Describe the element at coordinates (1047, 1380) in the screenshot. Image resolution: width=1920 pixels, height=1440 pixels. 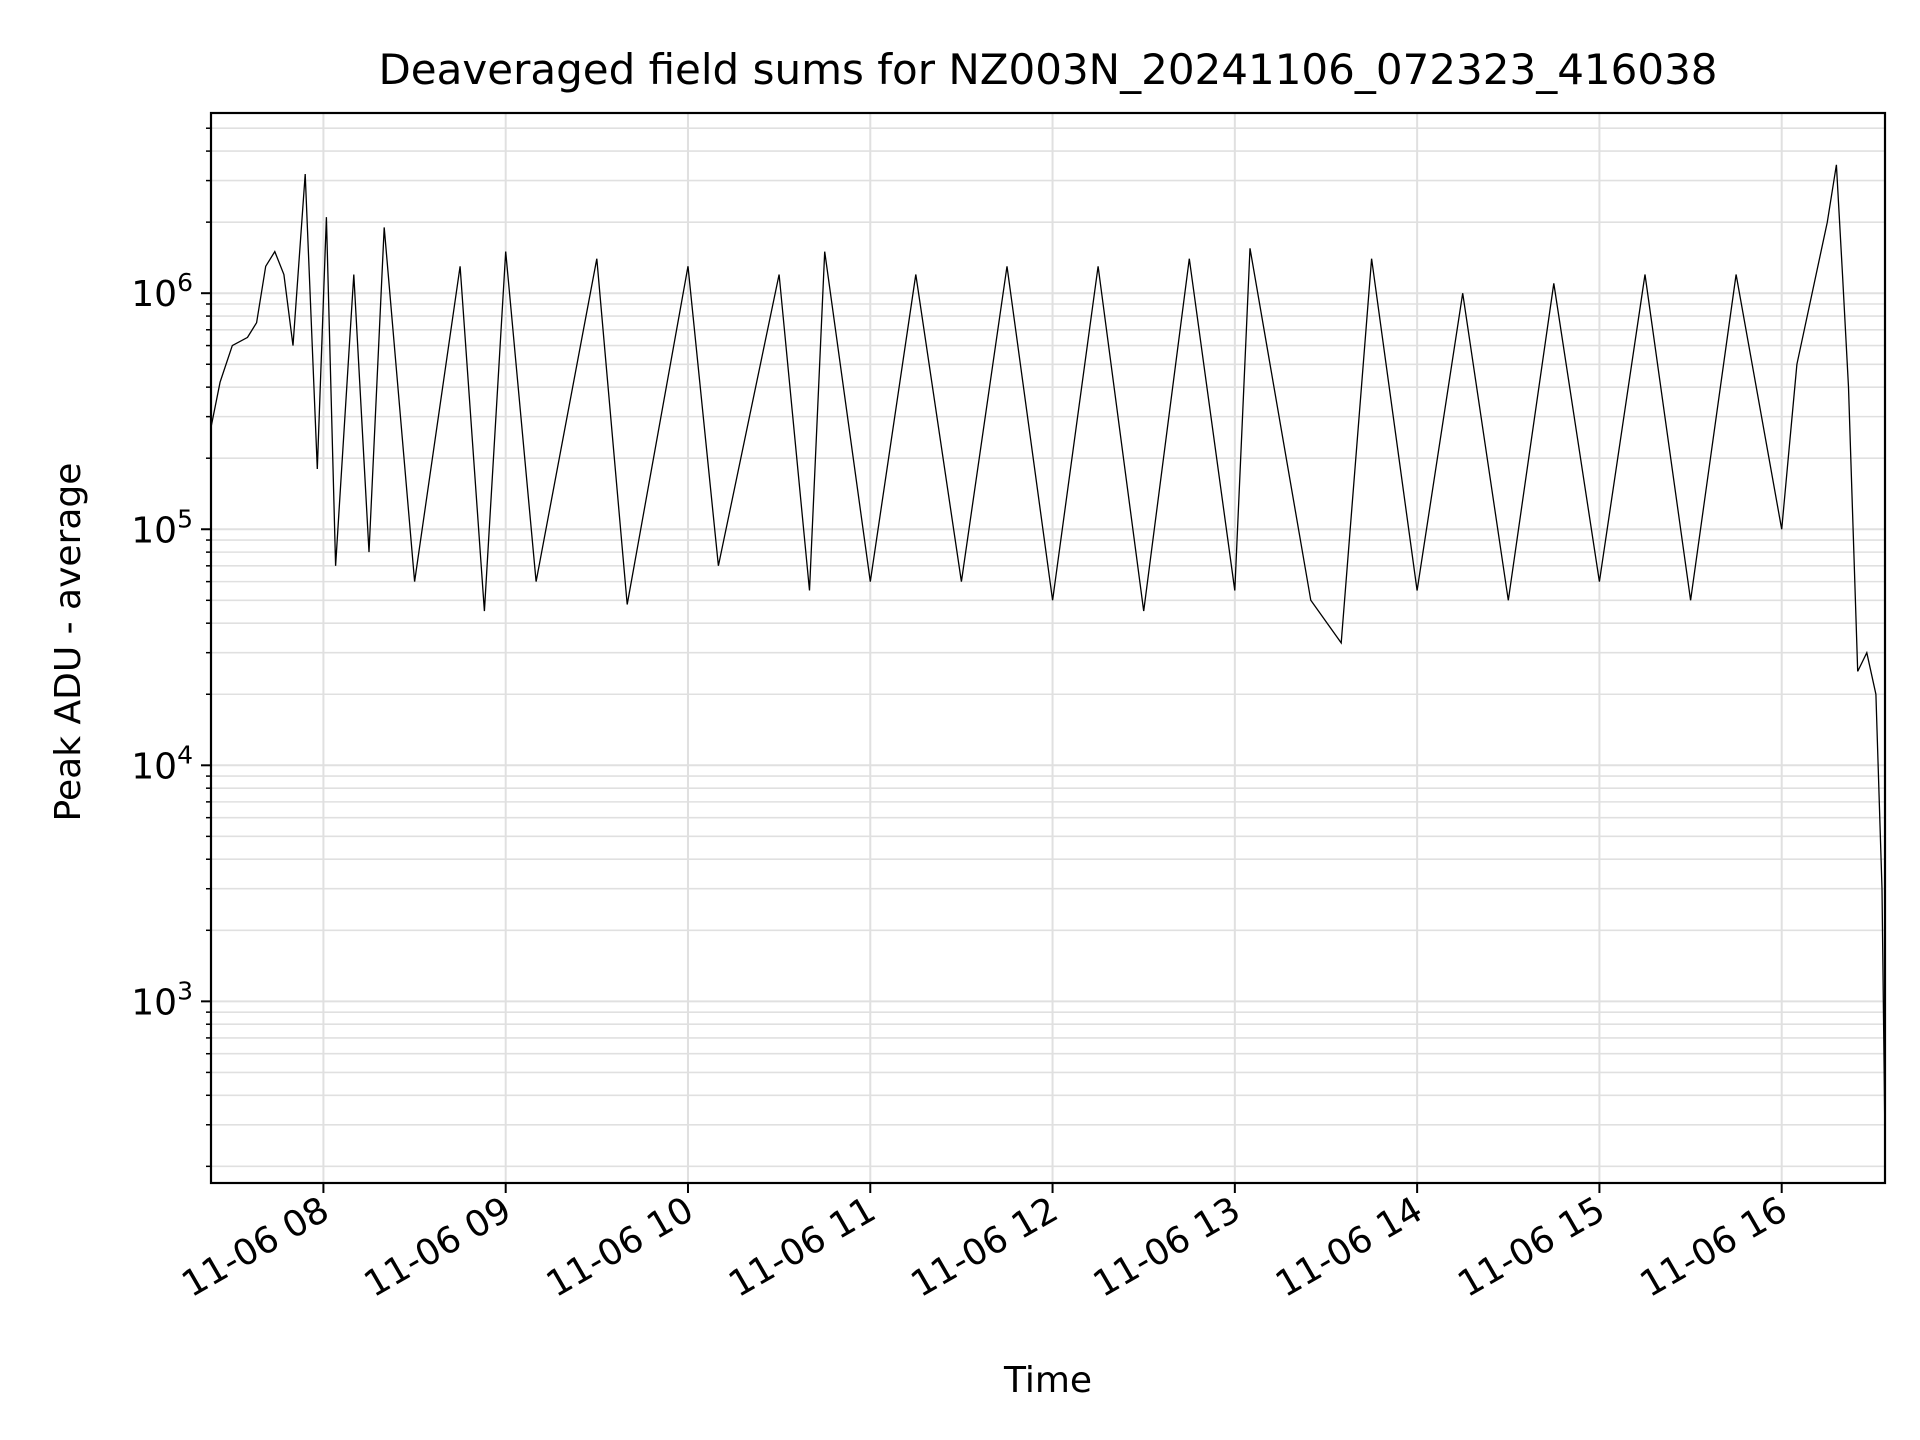
I see `x-axis-label: Time` at that location.